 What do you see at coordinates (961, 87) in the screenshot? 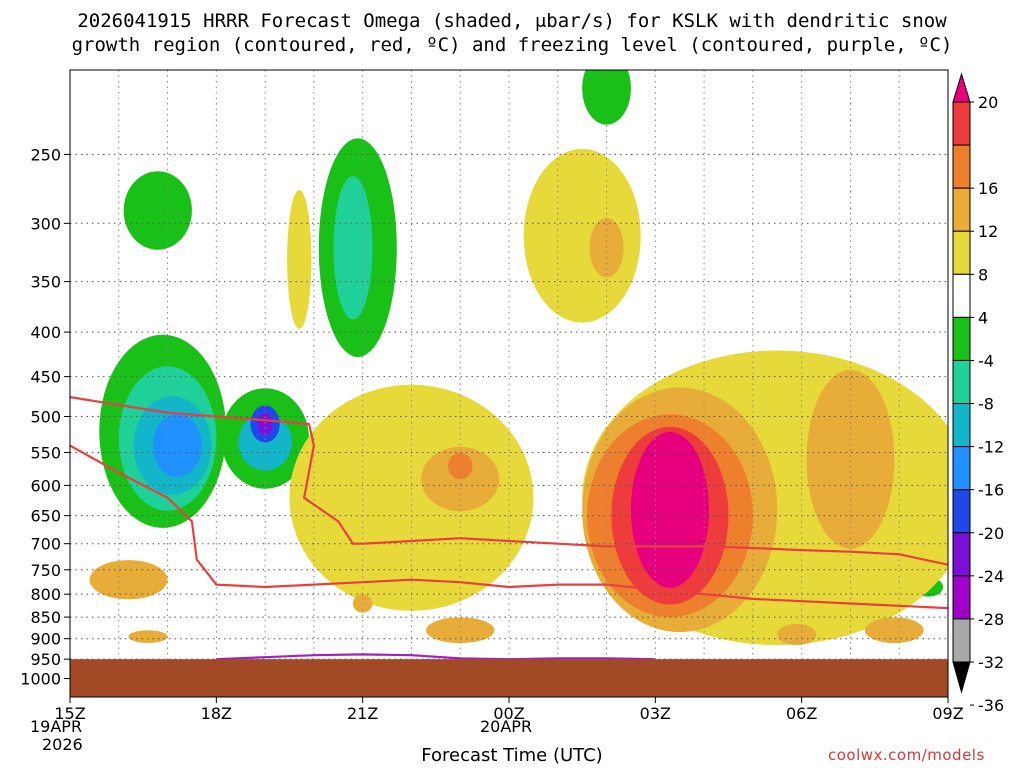
I see `colorbar-top-arrow` at bounding box center [961, 87].